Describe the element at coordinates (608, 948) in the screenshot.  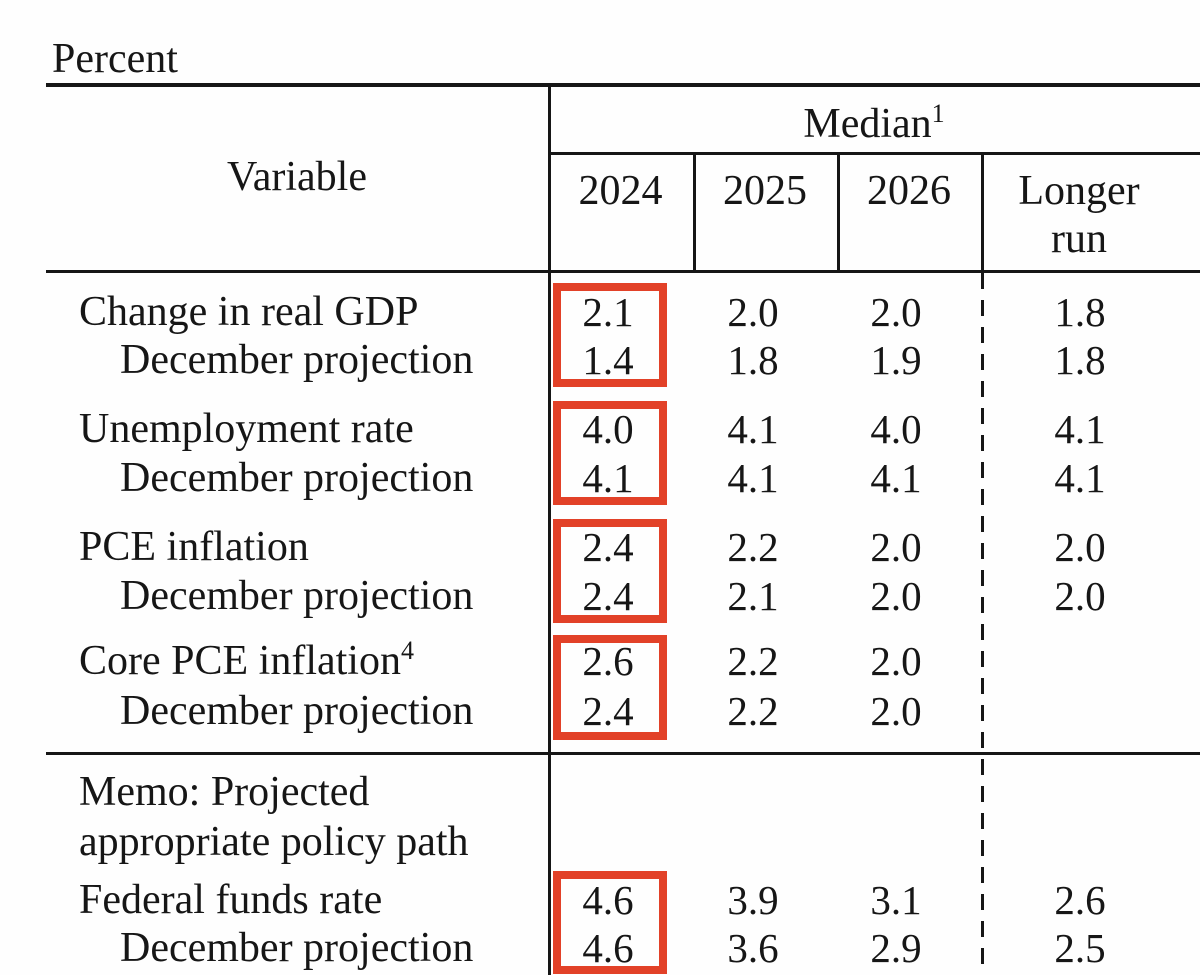
I see `value-ffr-dec-2024: 4.6` at that location.